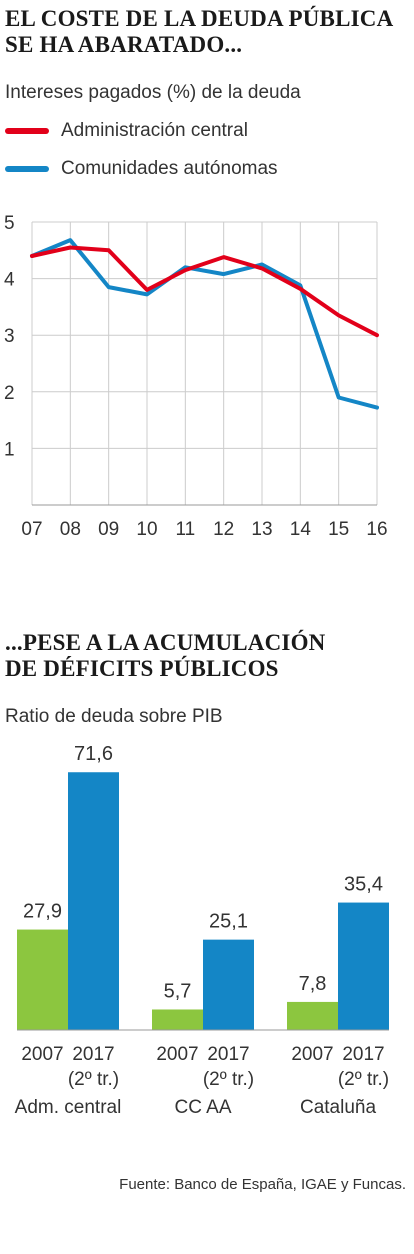 The image size is (414, 1254). What do you see at coordinates (228, 922) in the screenshot?
I see `bar-value-label: 25,1` at bounding box center [228, 922].